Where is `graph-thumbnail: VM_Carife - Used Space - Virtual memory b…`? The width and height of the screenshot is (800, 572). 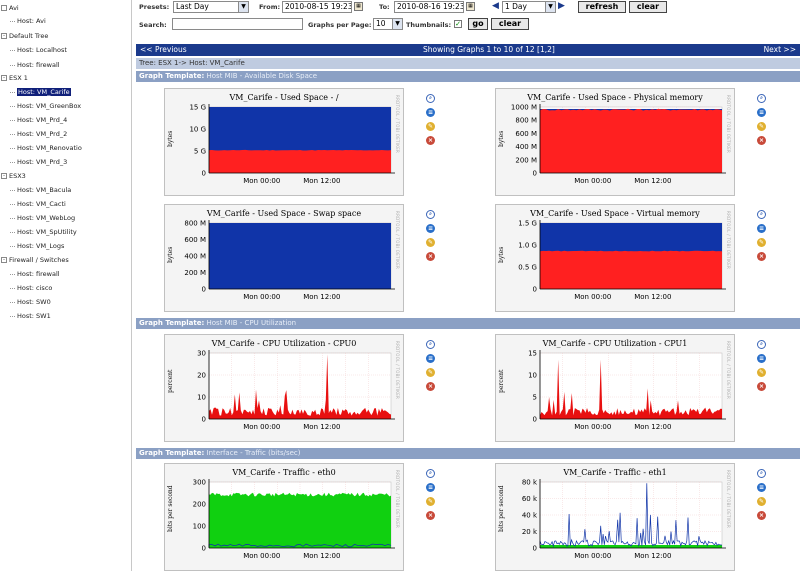
graph-thumbnail: VM_Carife - Used Space - Virtual memory b… is located at coordinates (615, 258).